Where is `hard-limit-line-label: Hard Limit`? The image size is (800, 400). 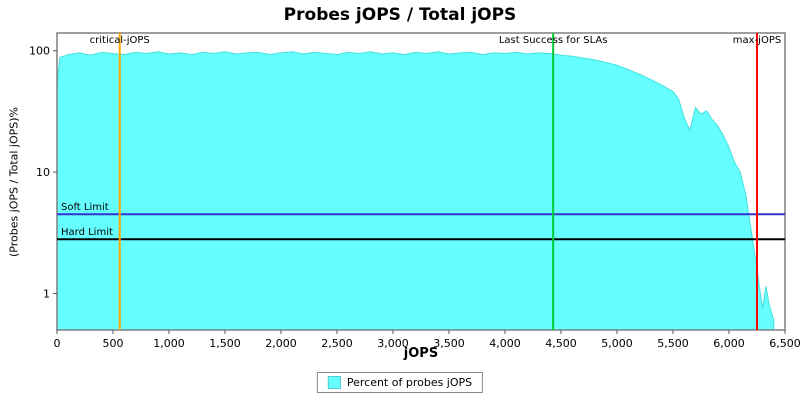
hard-limit-line-label: Hard Limit is located at coordinates (87, 232).